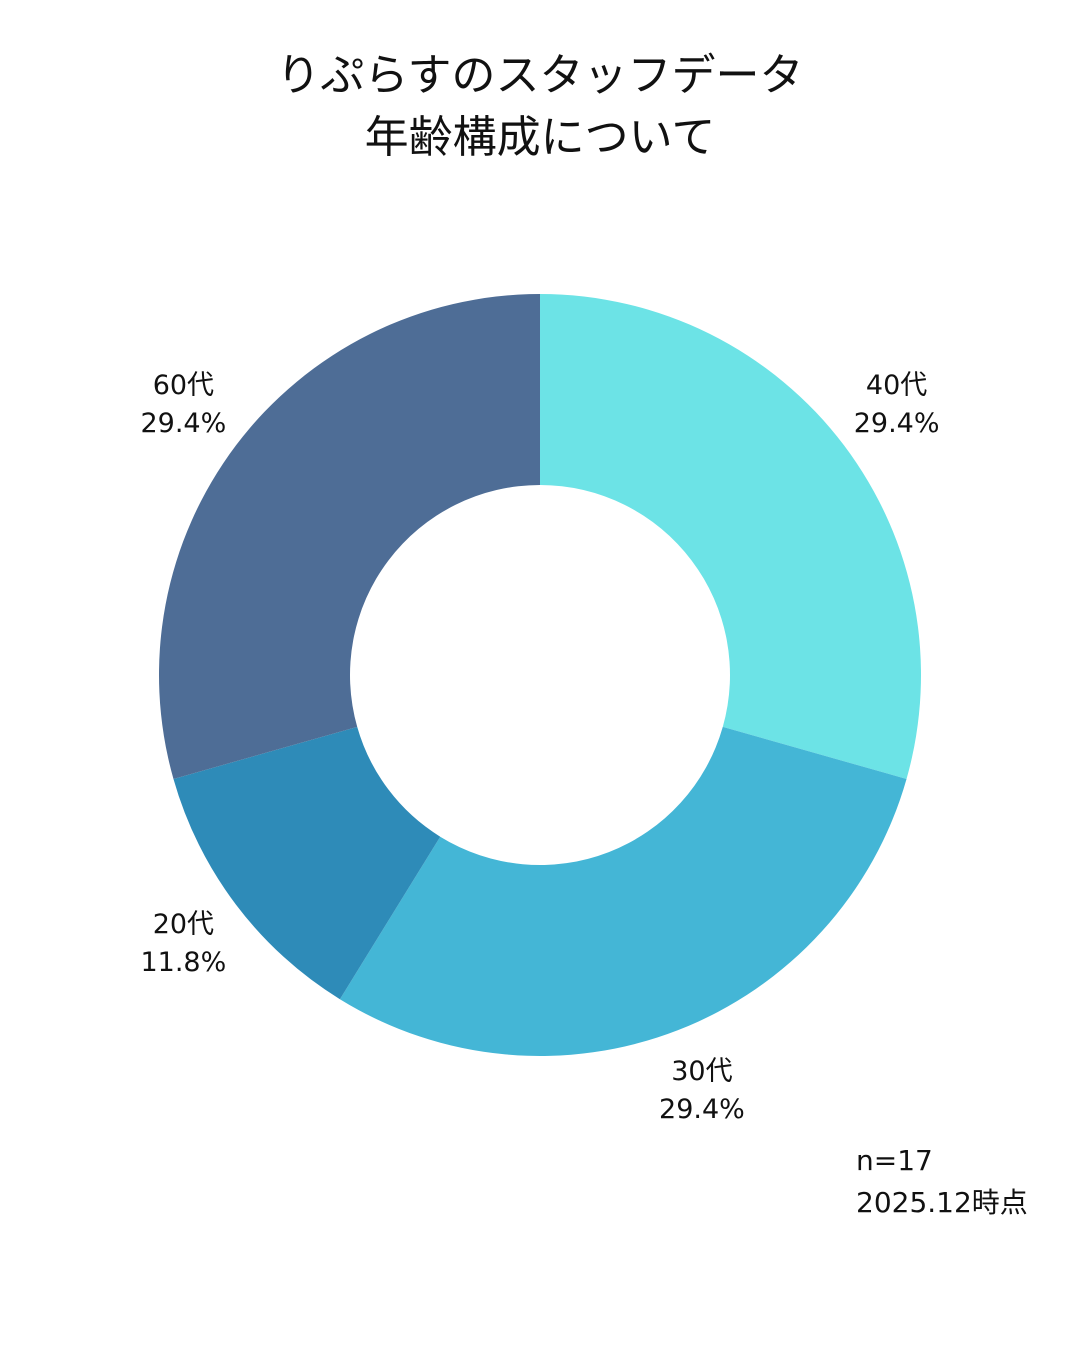 This screenshot has width=1080, height=1350. What do you see at coordinates (183, 962) in the screenshot?
I see `value-label: 11.8%` at bounding box center [183, 962].